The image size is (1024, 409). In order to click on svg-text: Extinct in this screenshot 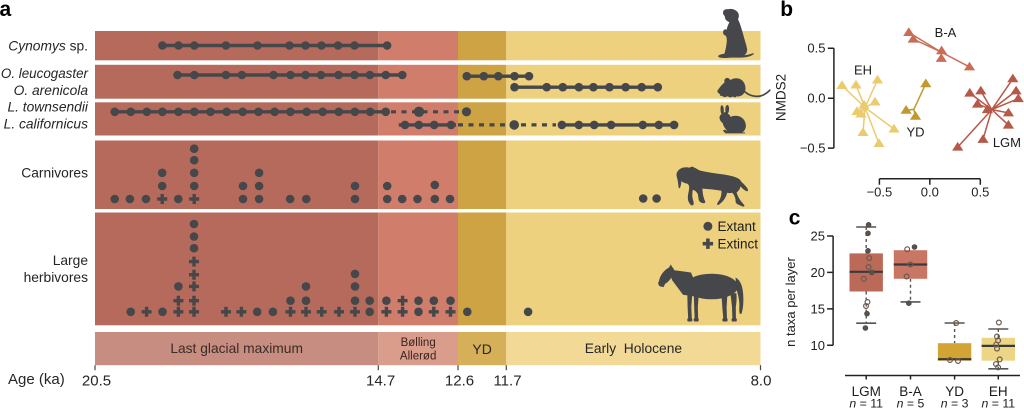, I will do `click(738, 243)`.